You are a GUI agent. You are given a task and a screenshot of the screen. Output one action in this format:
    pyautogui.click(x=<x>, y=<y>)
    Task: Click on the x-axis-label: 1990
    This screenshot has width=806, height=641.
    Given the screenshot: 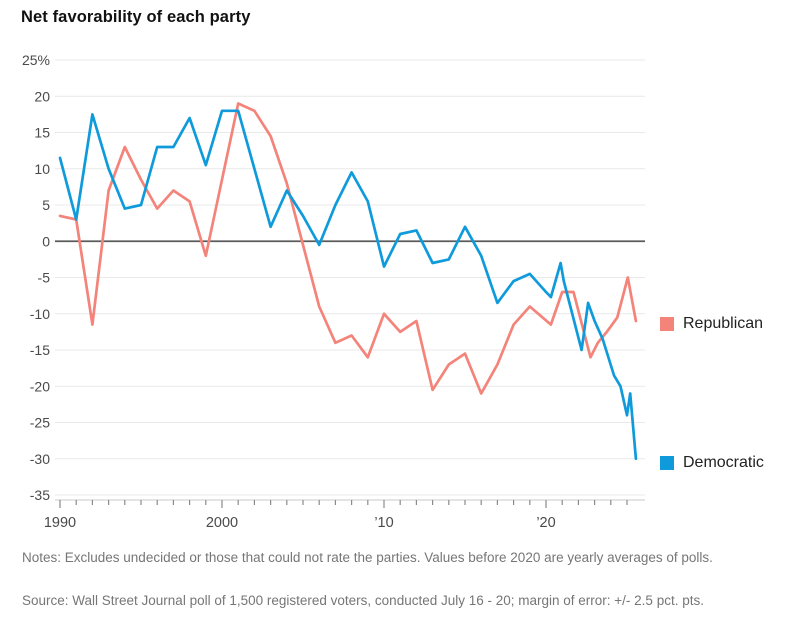 What is the action you would take?
    pyautogui.click(x=60, y=523)
    